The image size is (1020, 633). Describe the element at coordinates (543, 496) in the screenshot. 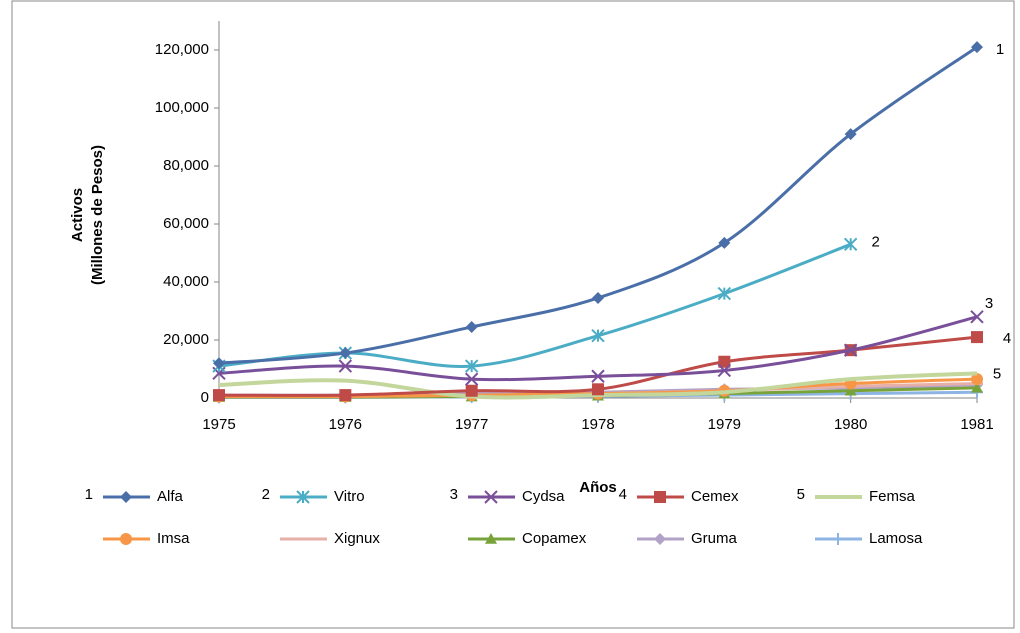

I see `legend-label: Cydsa` at that location.